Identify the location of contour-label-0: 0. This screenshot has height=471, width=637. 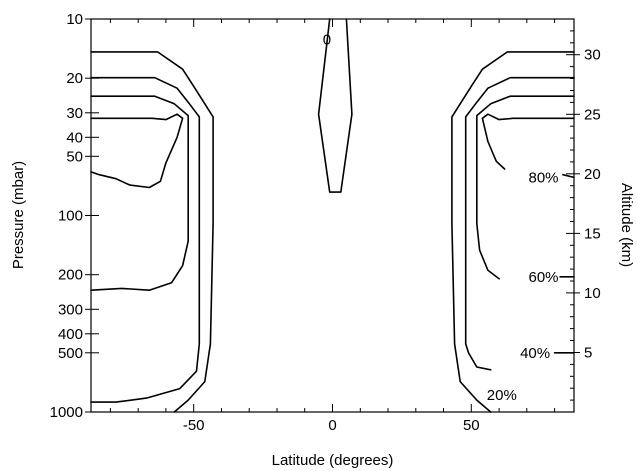
(327, 39).